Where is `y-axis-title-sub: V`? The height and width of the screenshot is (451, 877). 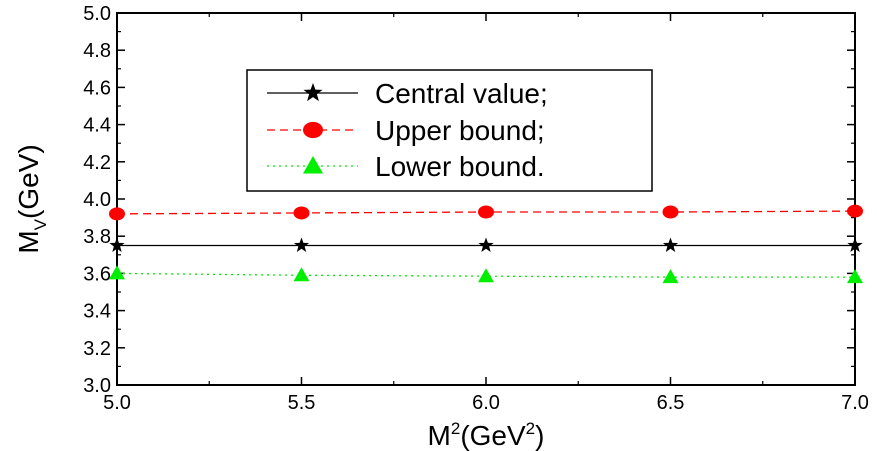 y-axis-title-sub: V is located at coordinates (40, 224).